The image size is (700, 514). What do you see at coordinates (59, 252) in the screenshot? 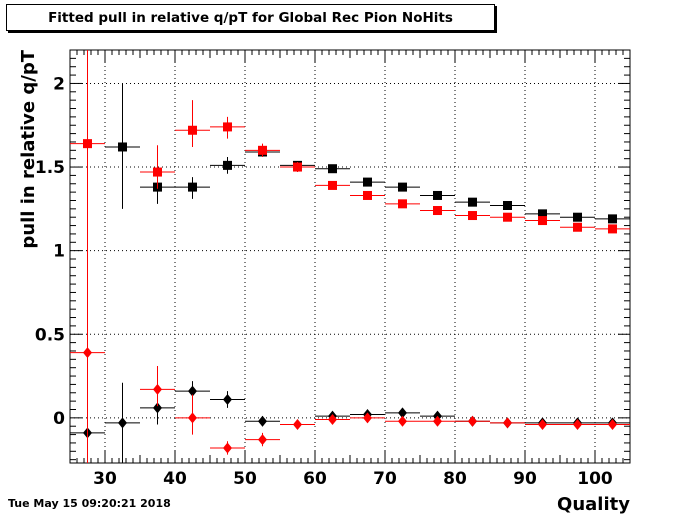
I see `y-tick-label: 1` at bounding box center [59, 252].